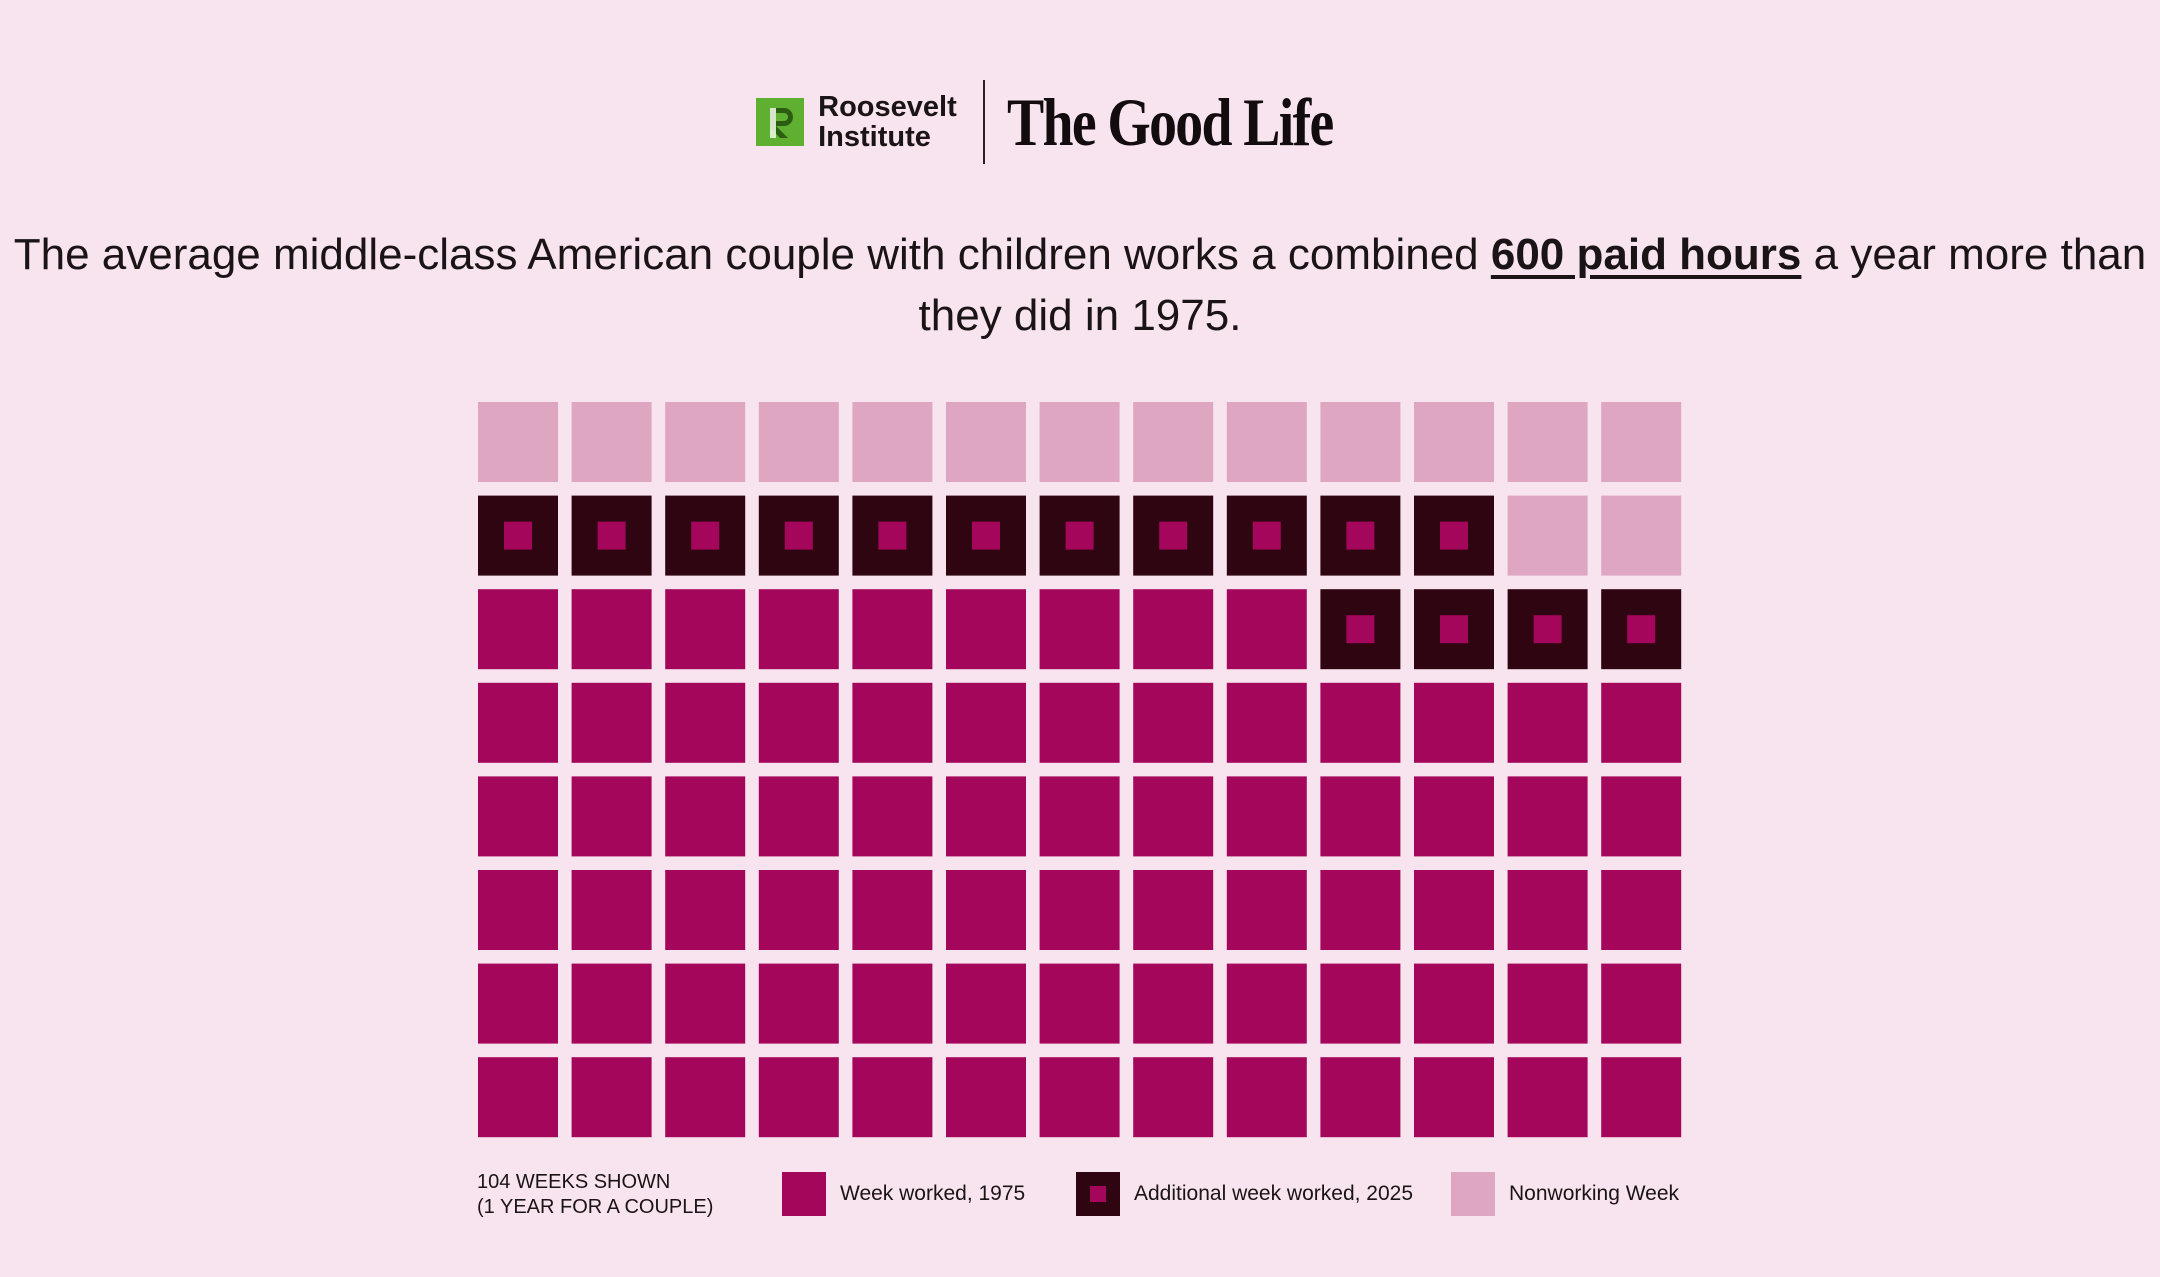 The image size is (2160, 1277). What do you see at coordinates (983, 122) in the screenshot?
I see `header-divider` at bounding box center [983, 122].